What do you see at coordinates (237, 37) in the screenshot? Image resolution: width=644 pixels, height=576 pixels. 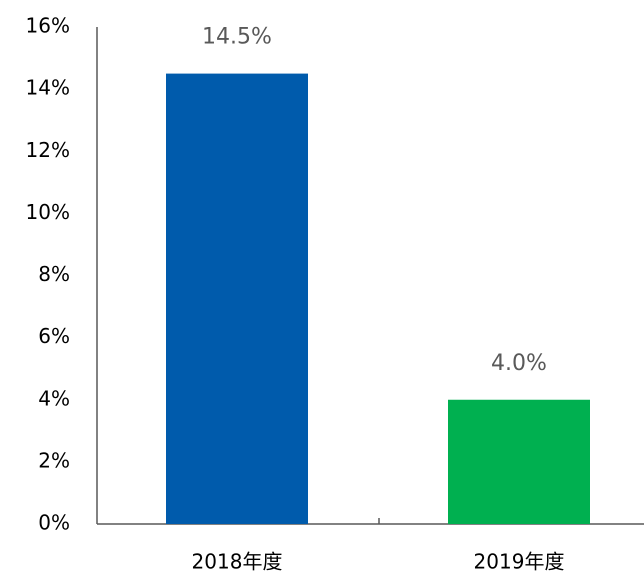 I see `value-label: 14.5%` at bounding box center [237, 37].